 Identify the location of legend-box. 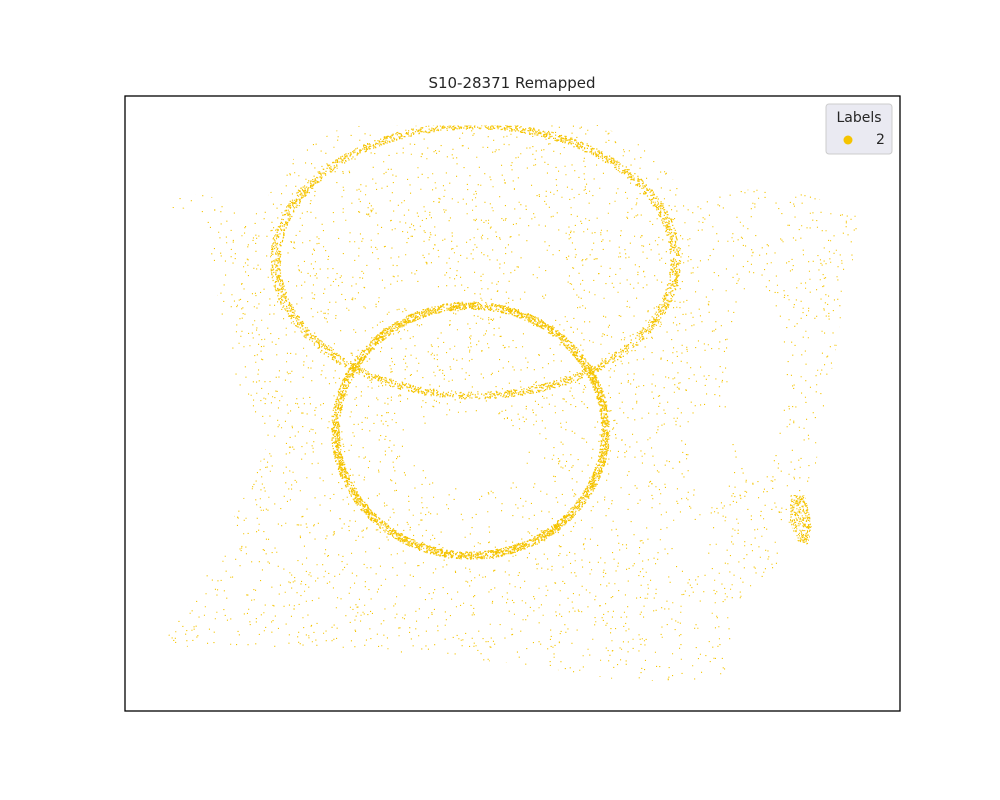
(859, 129).